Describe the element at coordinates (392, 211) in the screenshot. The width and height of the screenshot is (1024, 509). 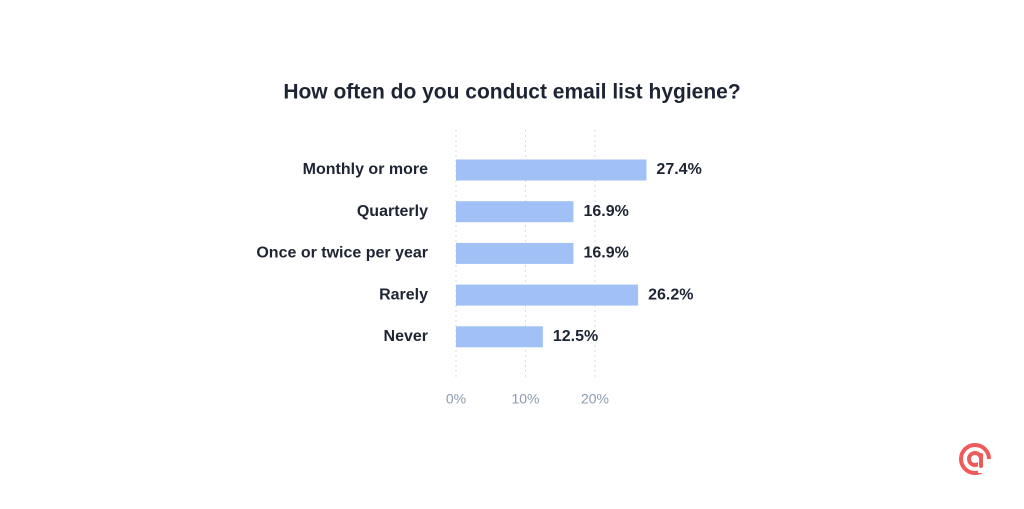
I see `category-label: Quarterly` at that location.